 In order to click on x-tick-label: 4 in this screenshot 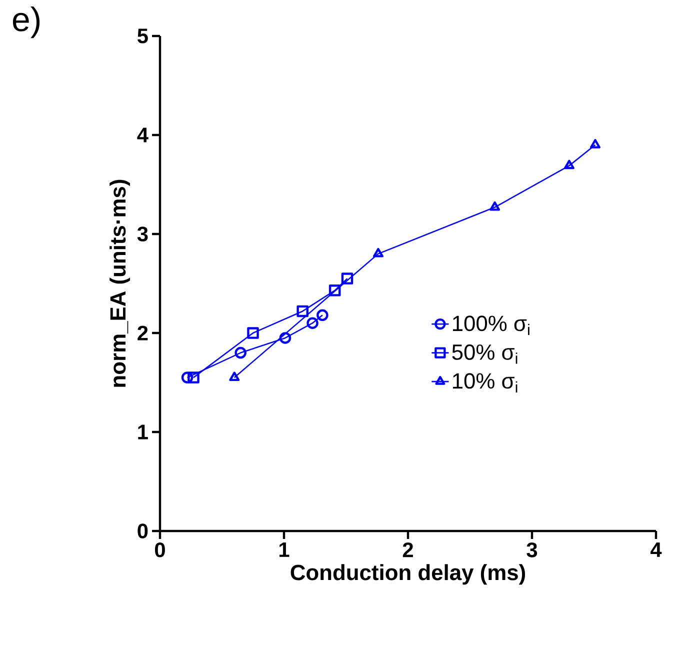, I will do `click(656, 549)`.